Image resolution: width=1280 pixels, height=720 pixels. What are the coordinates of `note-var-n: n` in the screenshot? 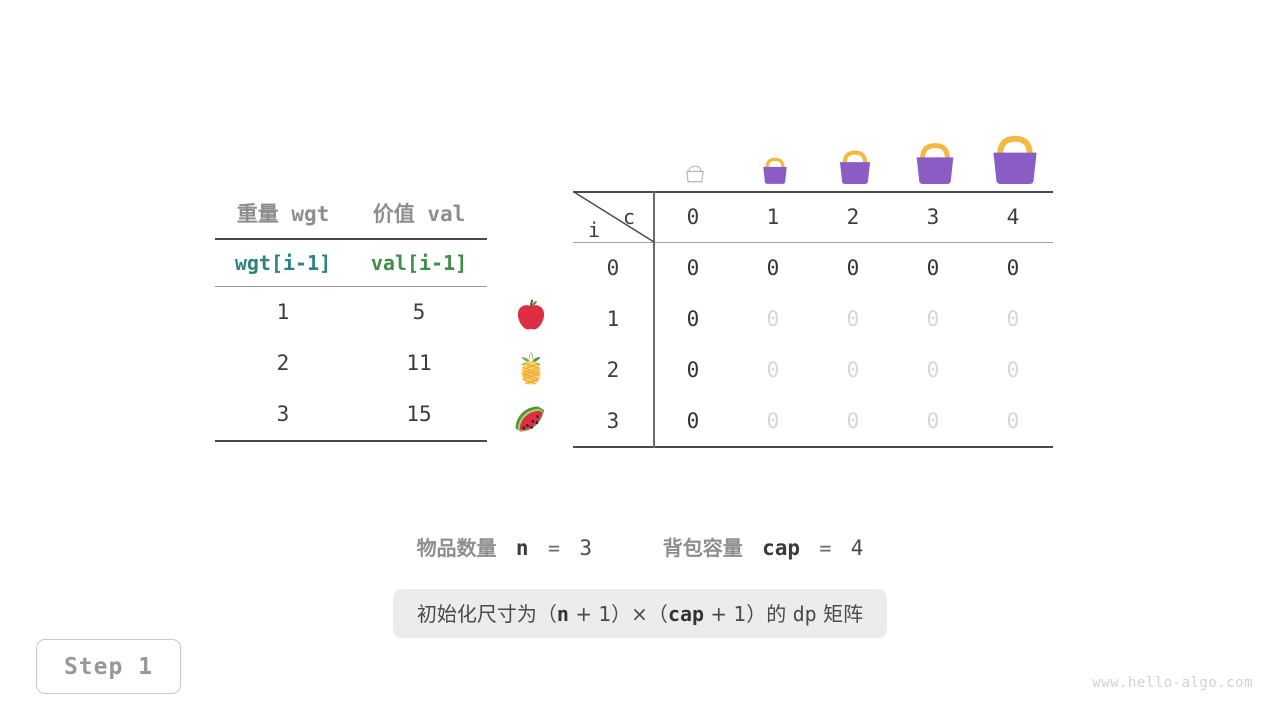 It's located at (562, 614).